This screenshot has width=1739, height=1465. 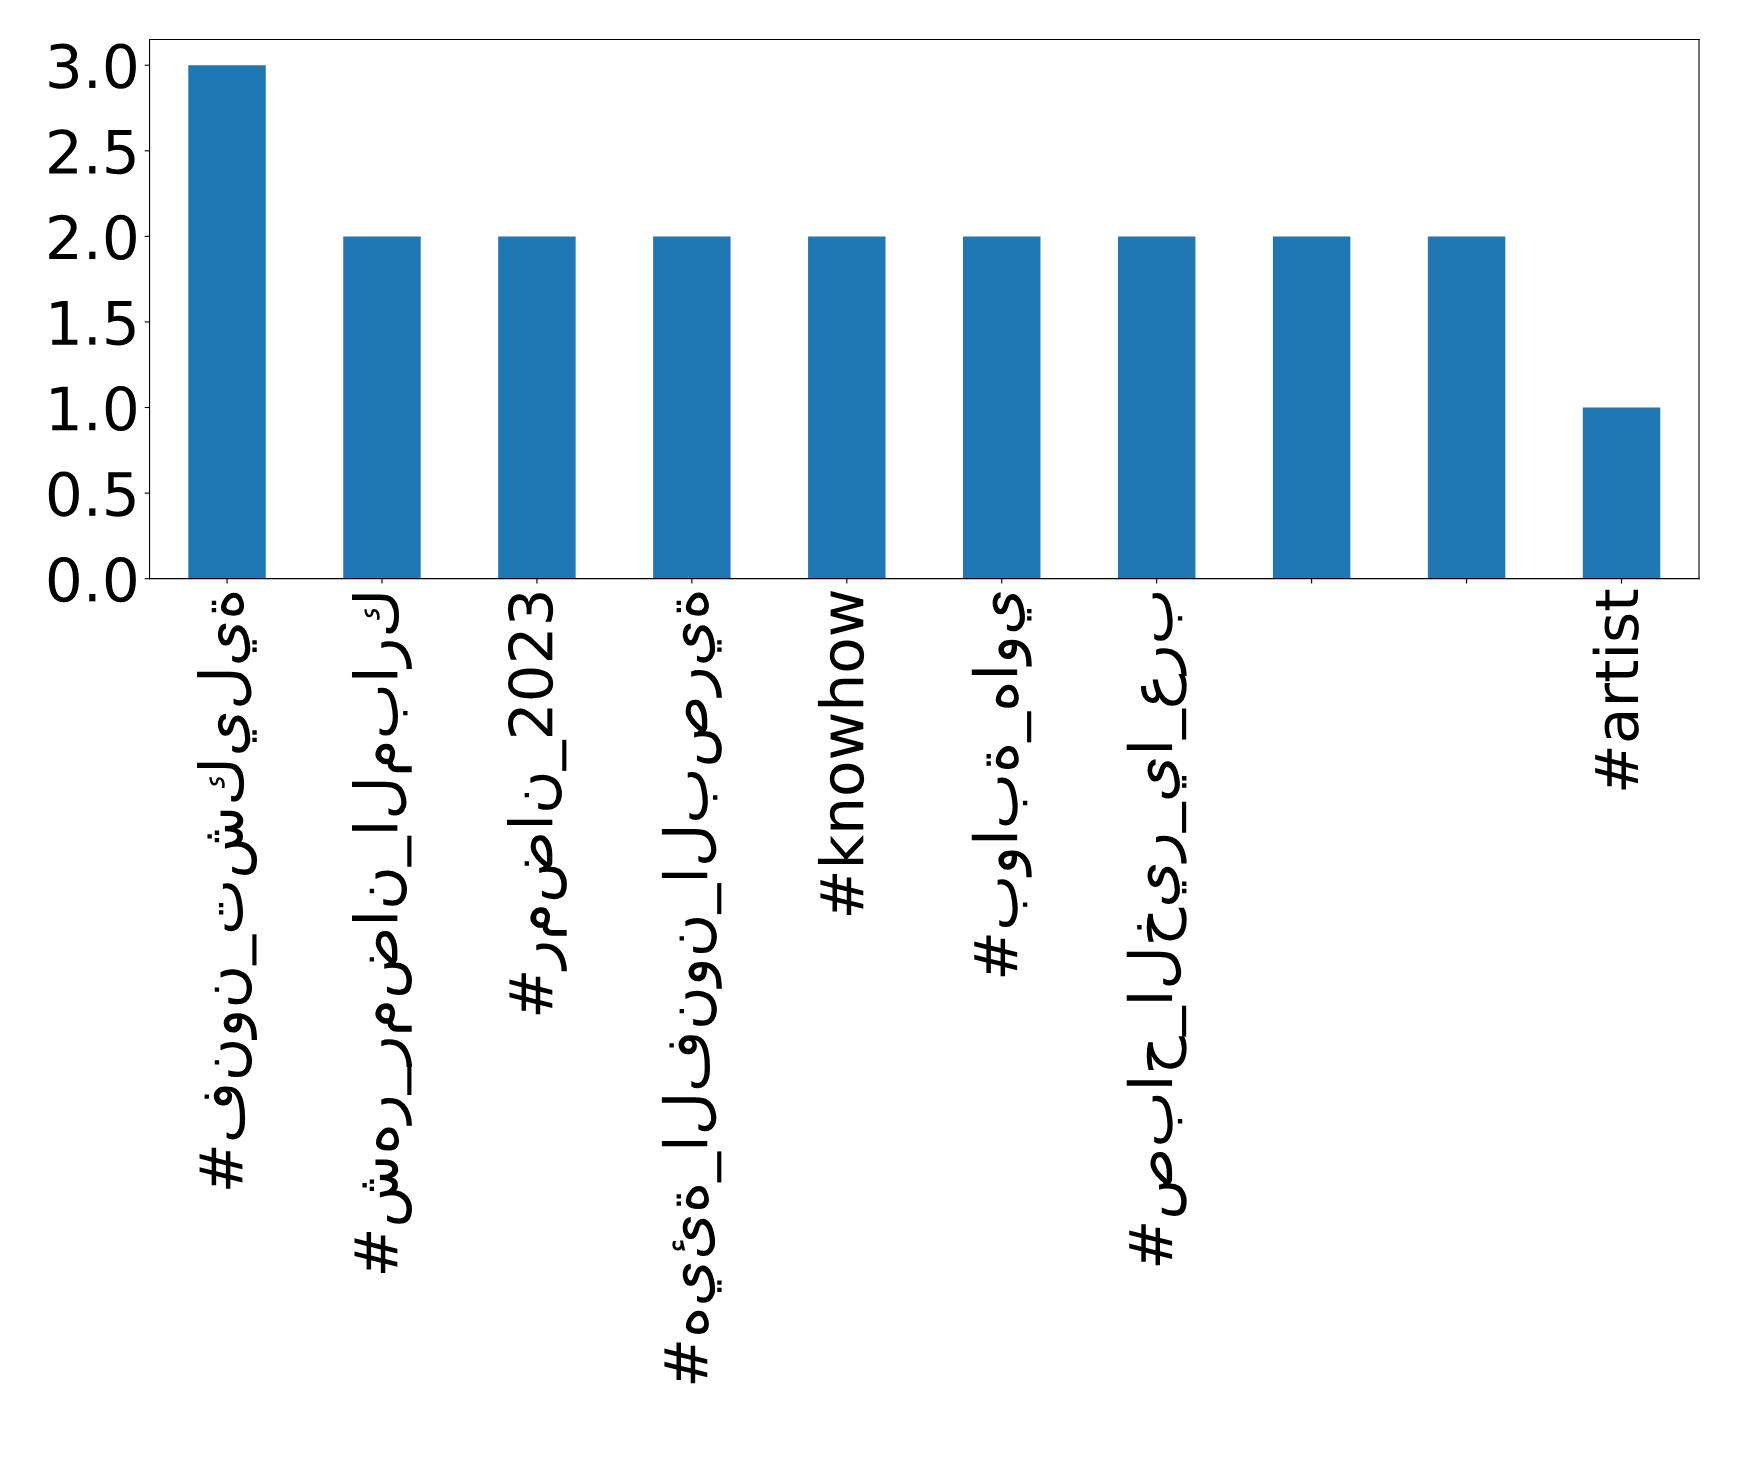 I want to click on y-tick-label: 2.5, so click(x=92, y=152).